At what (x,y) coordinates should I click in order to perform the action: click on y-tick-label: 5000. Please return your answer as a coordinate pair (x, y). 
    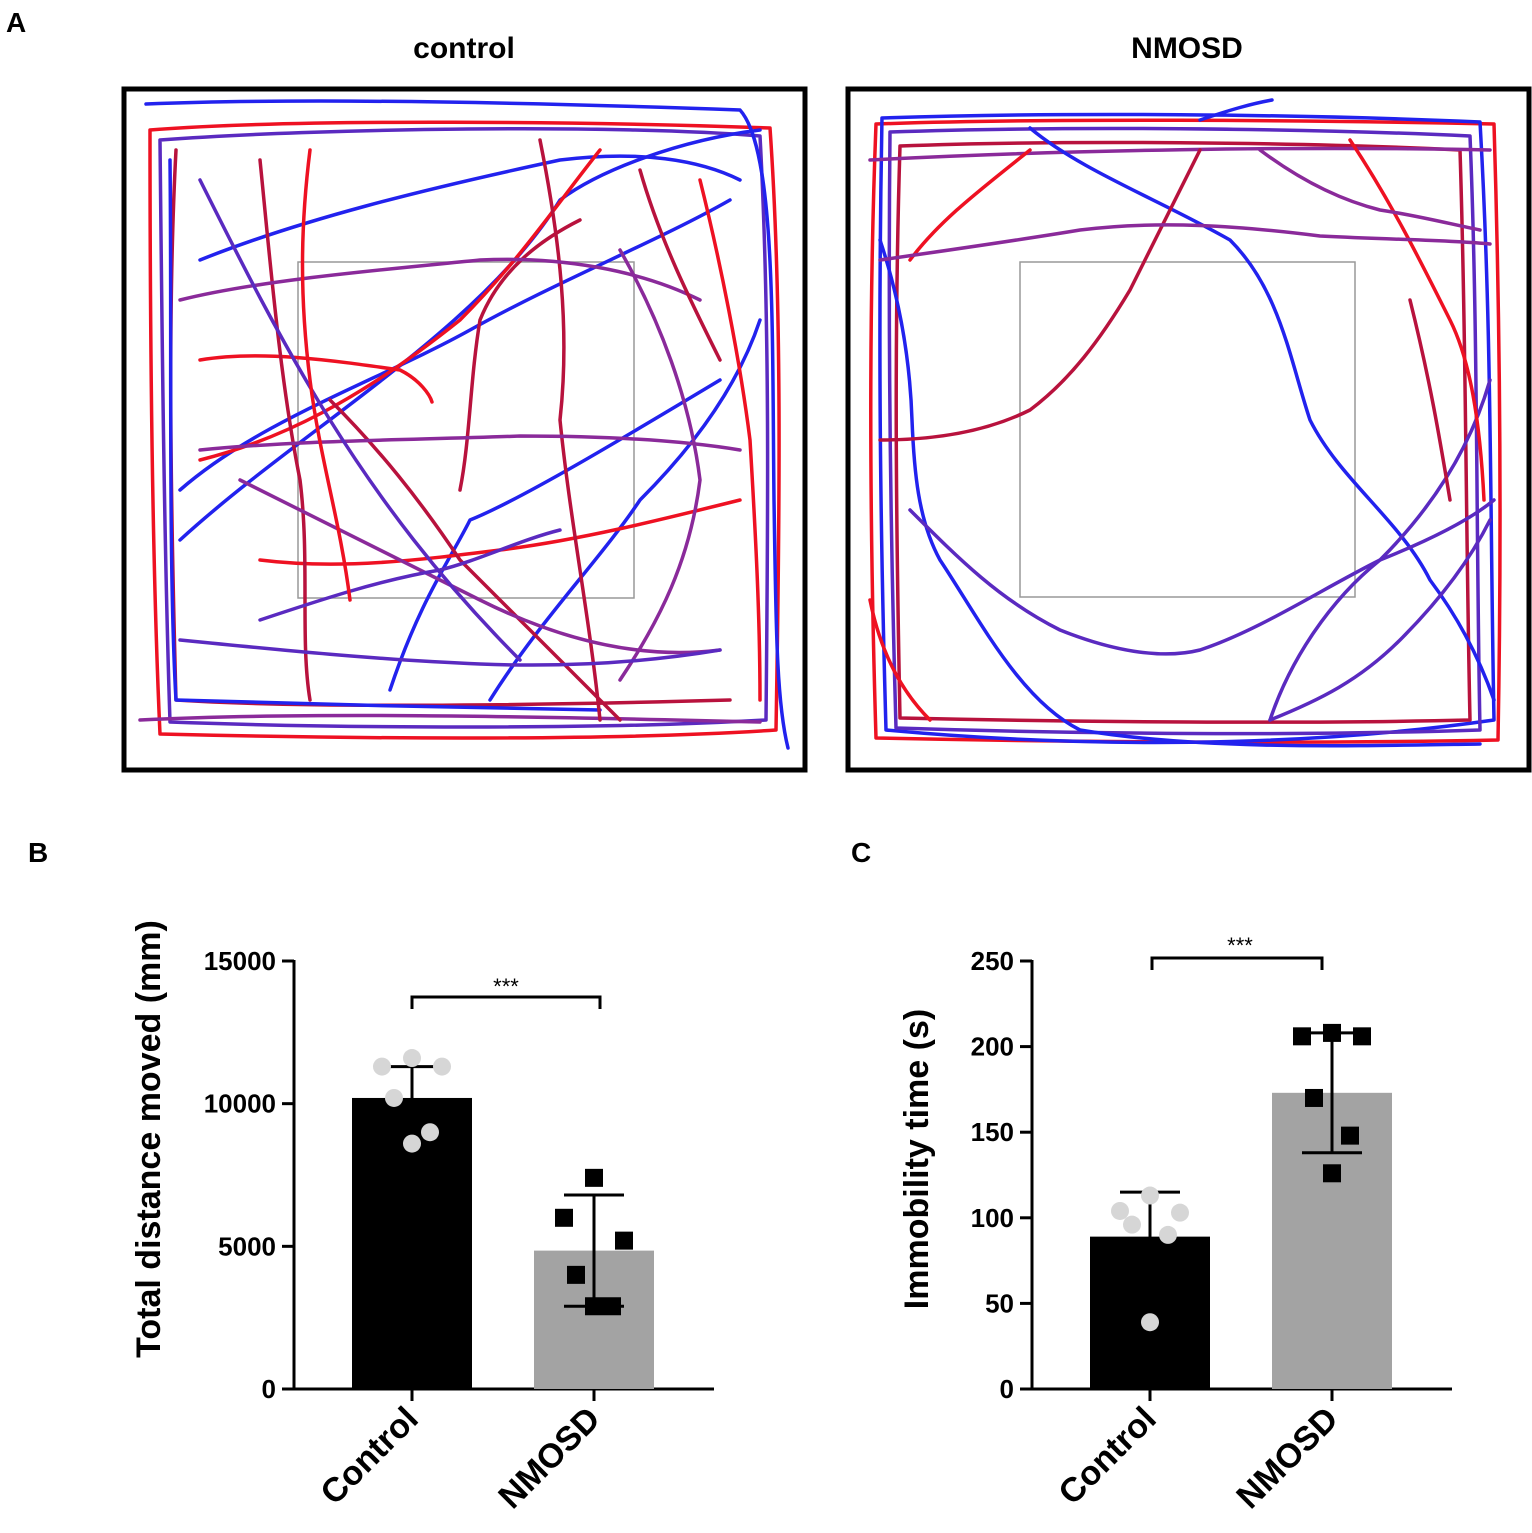
    Looking at the image, I should click on (247, 1246).